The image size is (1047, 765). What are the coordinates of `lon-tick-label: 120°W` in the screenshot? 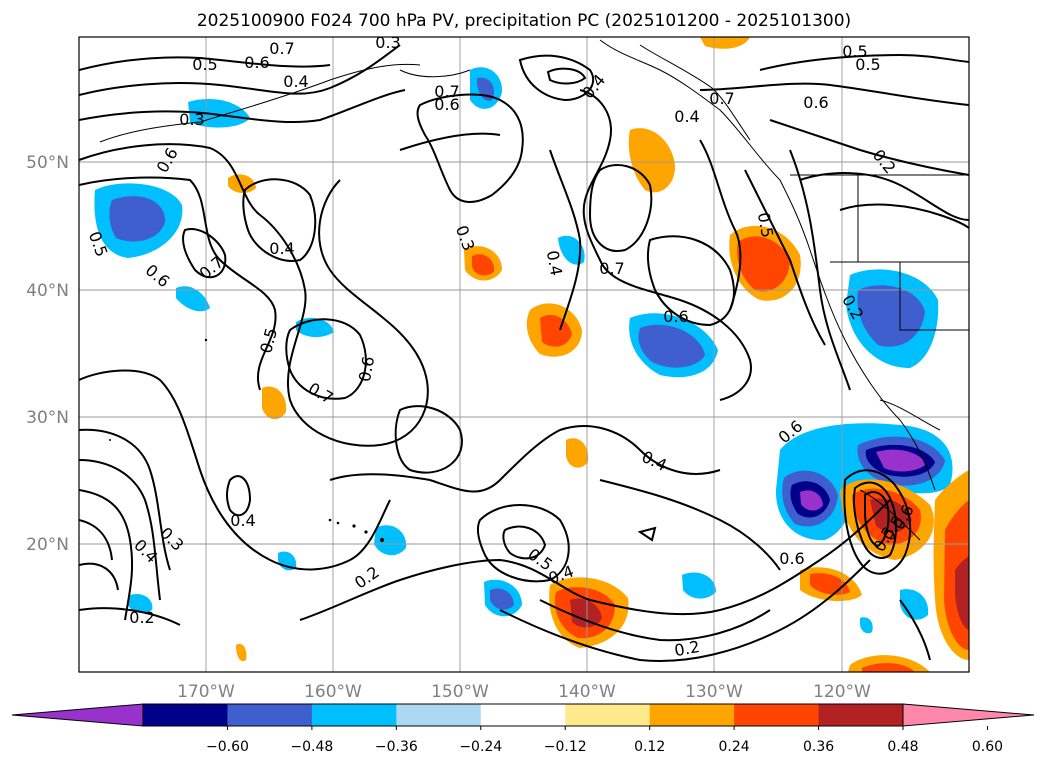 It's located at (842, 692).